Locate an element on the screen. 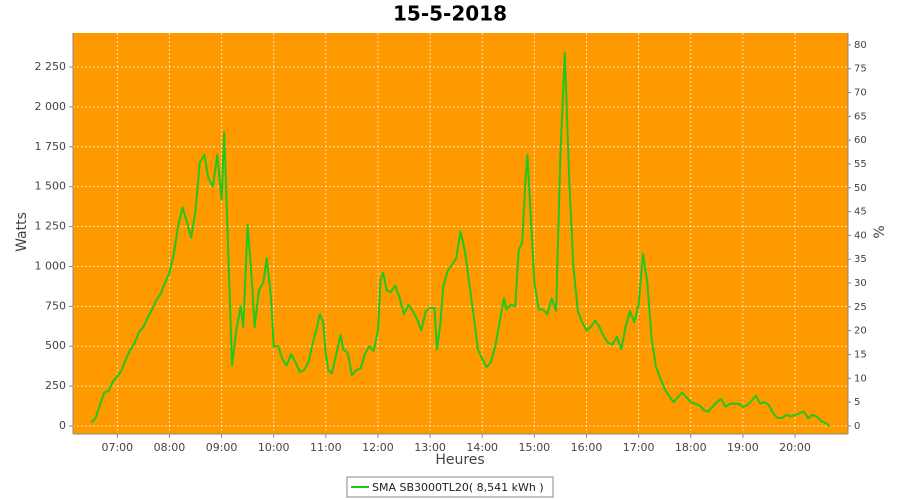  y-tick-label: 1 250 is located at coordinates (51, 226).